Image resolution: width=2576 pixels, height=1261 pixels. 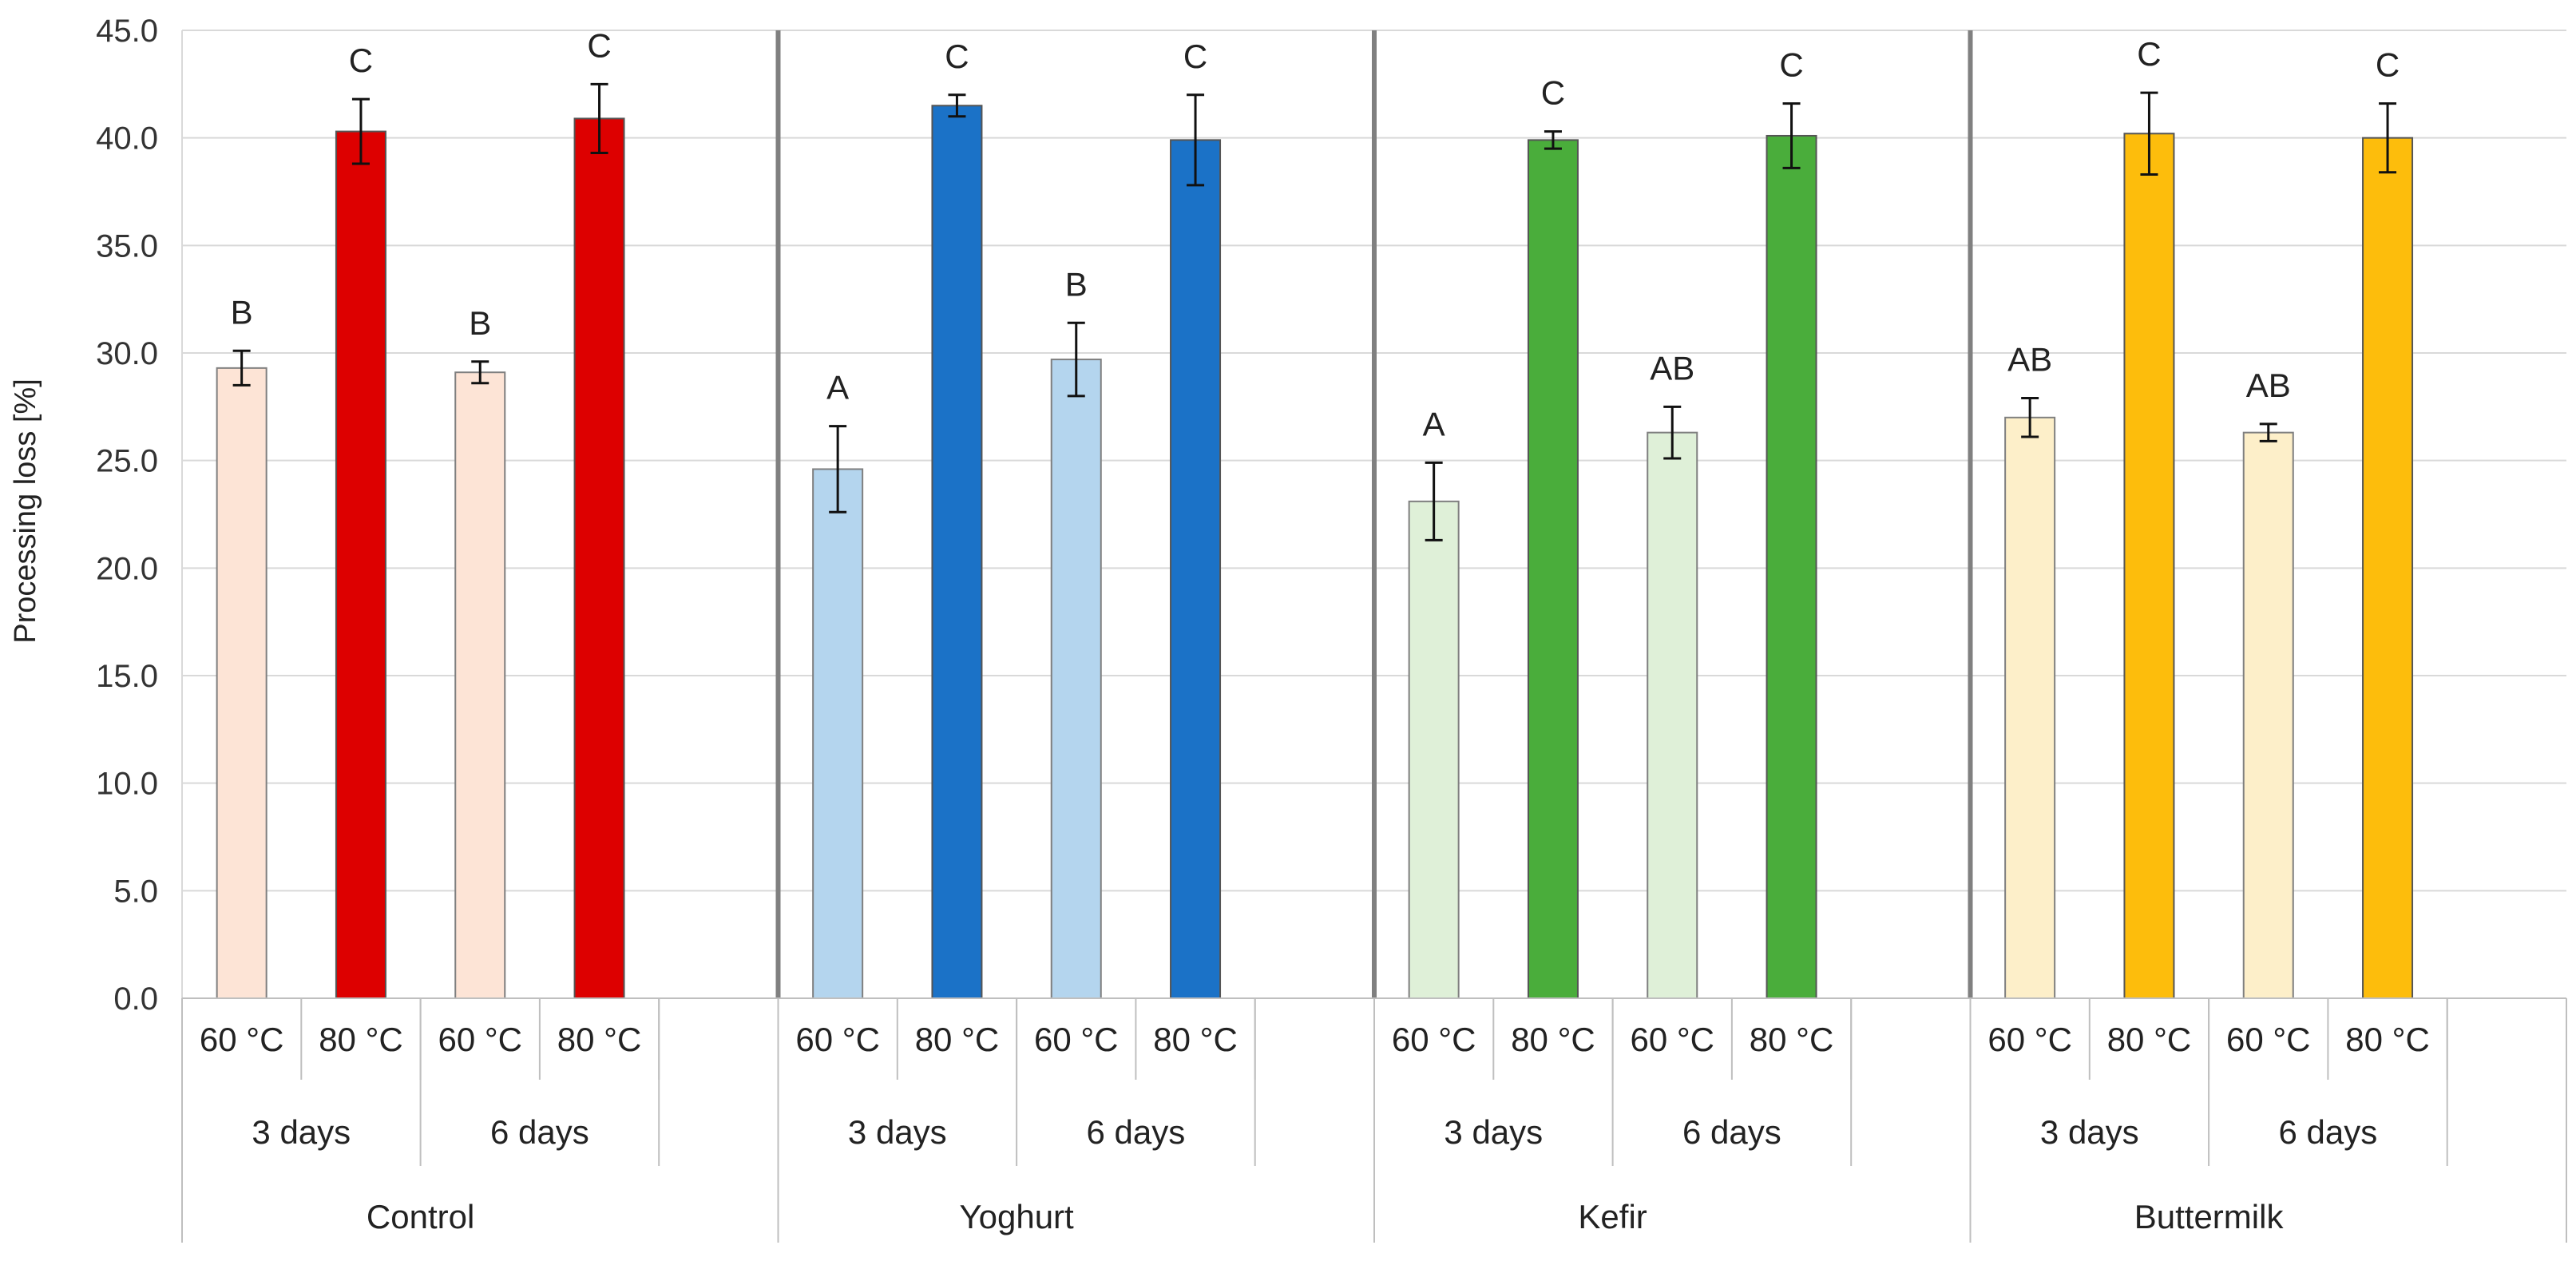 What do you see at coordinates (127, 139) in the screenshot?
I see `y-tick-label: 40.0` at bounding box center [127, 139].